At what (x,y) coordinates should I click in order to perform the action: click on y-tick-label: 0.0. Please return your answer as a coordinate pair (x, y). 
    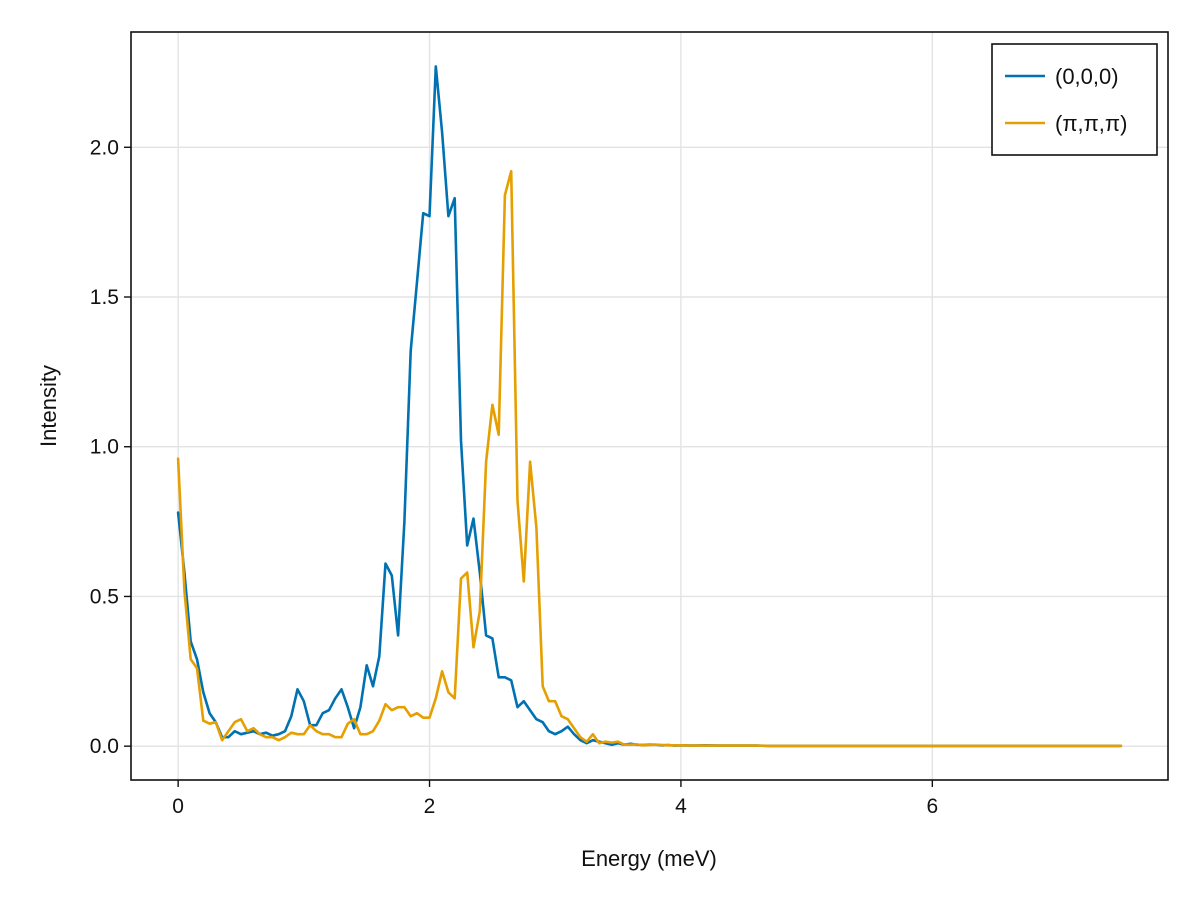
    Looking at the image, I should click on (104, 746).